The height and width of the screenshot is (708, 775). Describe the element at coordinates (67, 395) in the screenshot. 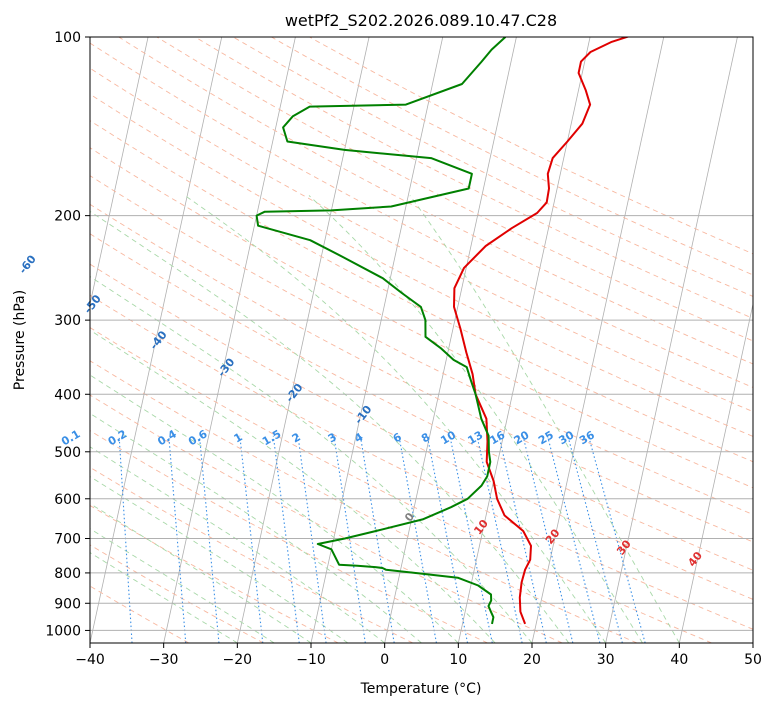

I see `y-tick-label: 400` at that location.